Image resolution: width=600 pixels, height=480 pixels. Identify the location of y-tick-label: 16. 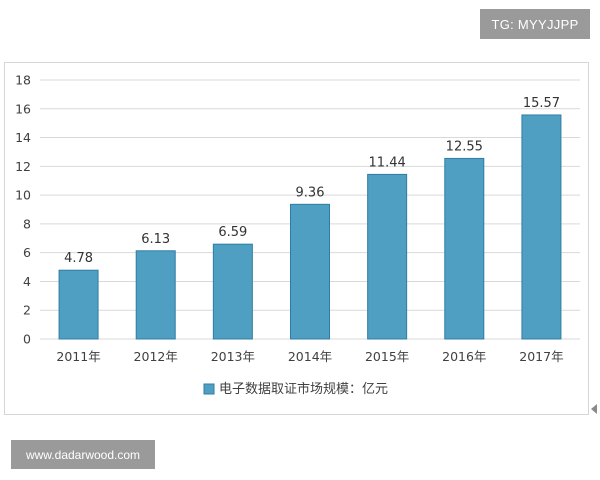
(23, 108).